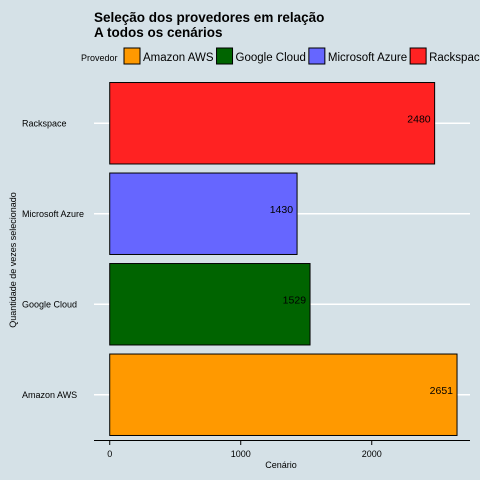 The height and width of the screenshot is (480, 480). Describe the element at coordinates (282, 210) in the screenshot. I see `bar-value-label: 1430` at that location.